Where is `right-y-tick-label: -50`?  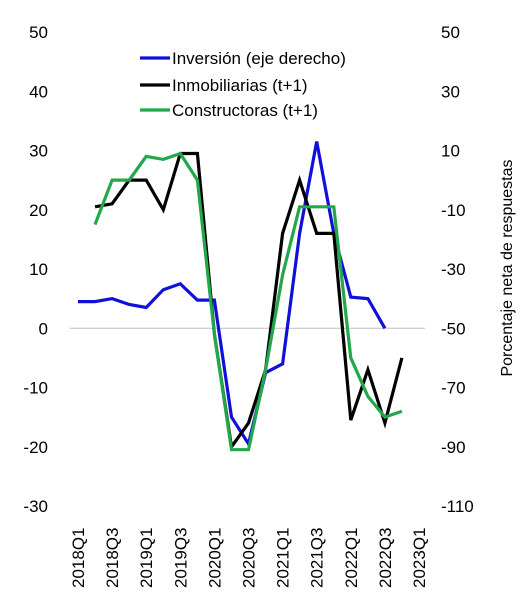
right-y-tick-label: -50 is located at coordinates (453, 328).